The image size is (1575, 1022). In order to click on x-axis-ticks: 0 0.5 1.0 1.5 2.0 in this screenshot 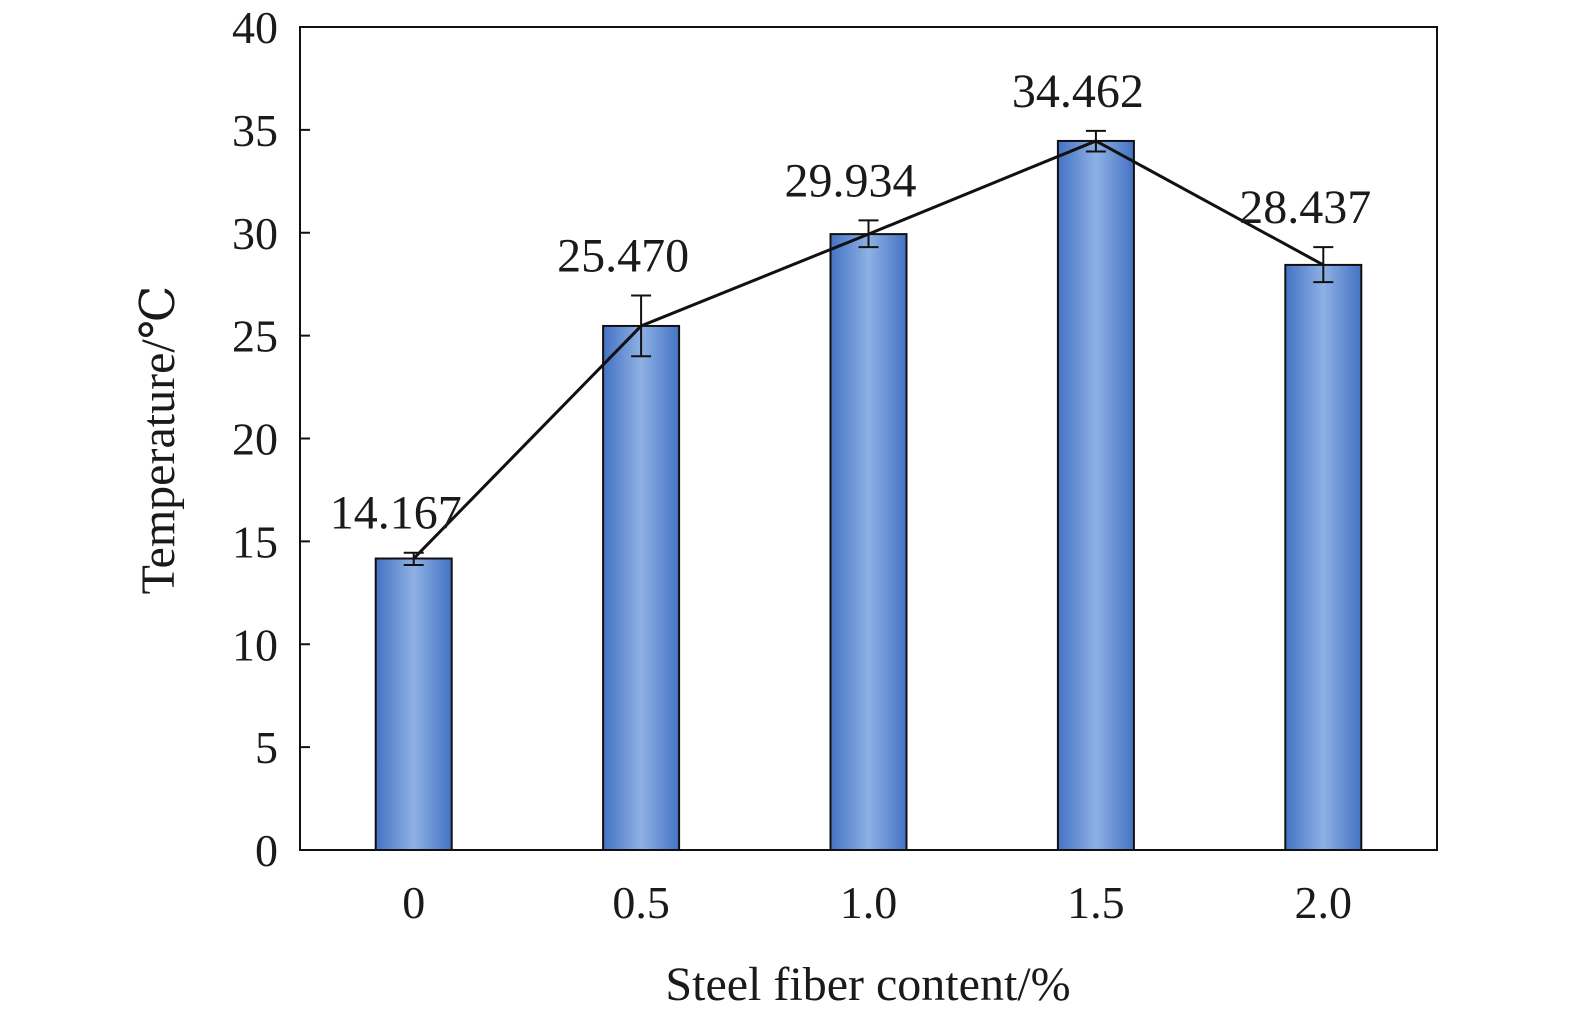, I will do `click(877, 902)`.